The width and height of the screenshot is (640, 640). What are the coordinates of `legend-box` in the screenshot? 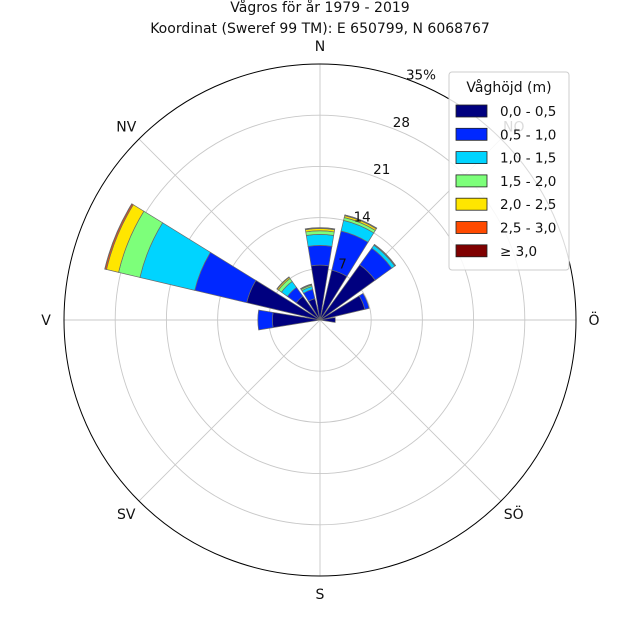 It's located at (509, 171).